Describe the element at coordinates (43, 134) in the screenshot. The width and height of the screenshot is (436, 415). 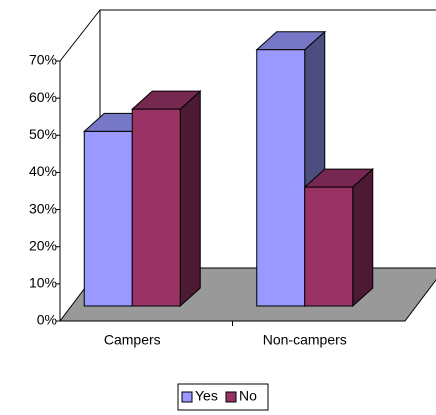
I see `y-tick-label: 50%` at that location.